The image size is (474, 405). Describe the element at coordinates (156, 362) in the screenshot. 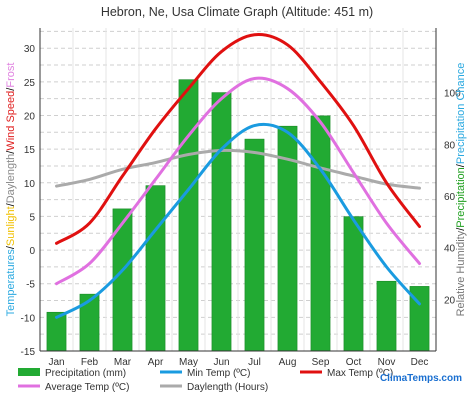

I see `x-tick-label: Apr` at that location.